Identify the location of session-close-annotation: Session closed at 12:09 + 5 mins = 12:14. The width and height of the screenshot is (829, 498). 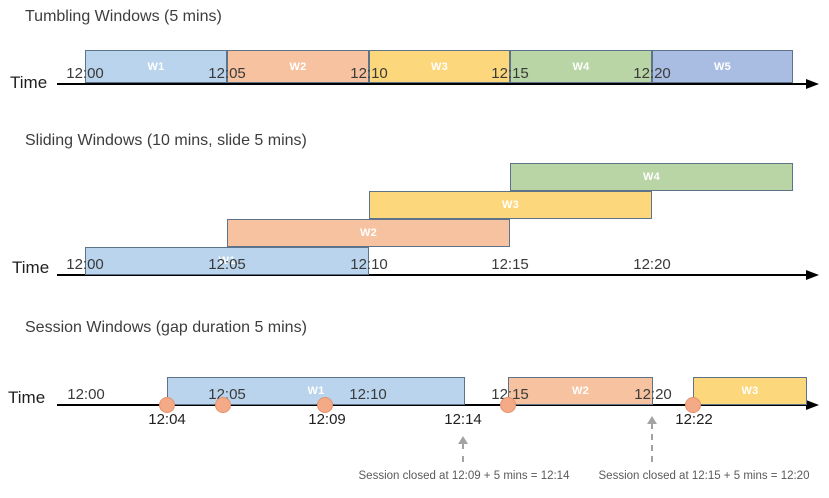
(464, 476).